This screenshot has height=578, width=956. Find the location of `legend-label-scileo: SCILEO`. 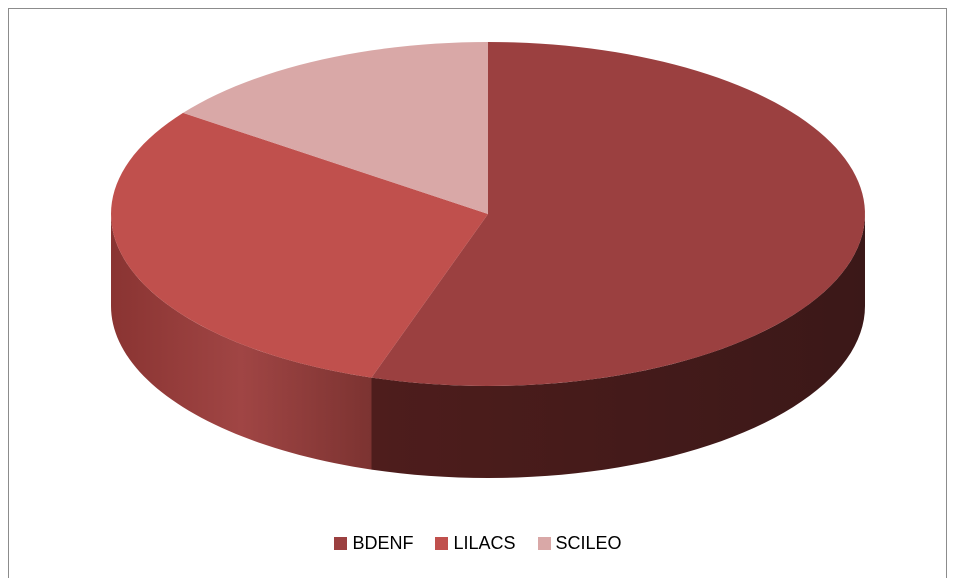

legend-label-scileo: SCILEO is located at coordinates (588, 543).